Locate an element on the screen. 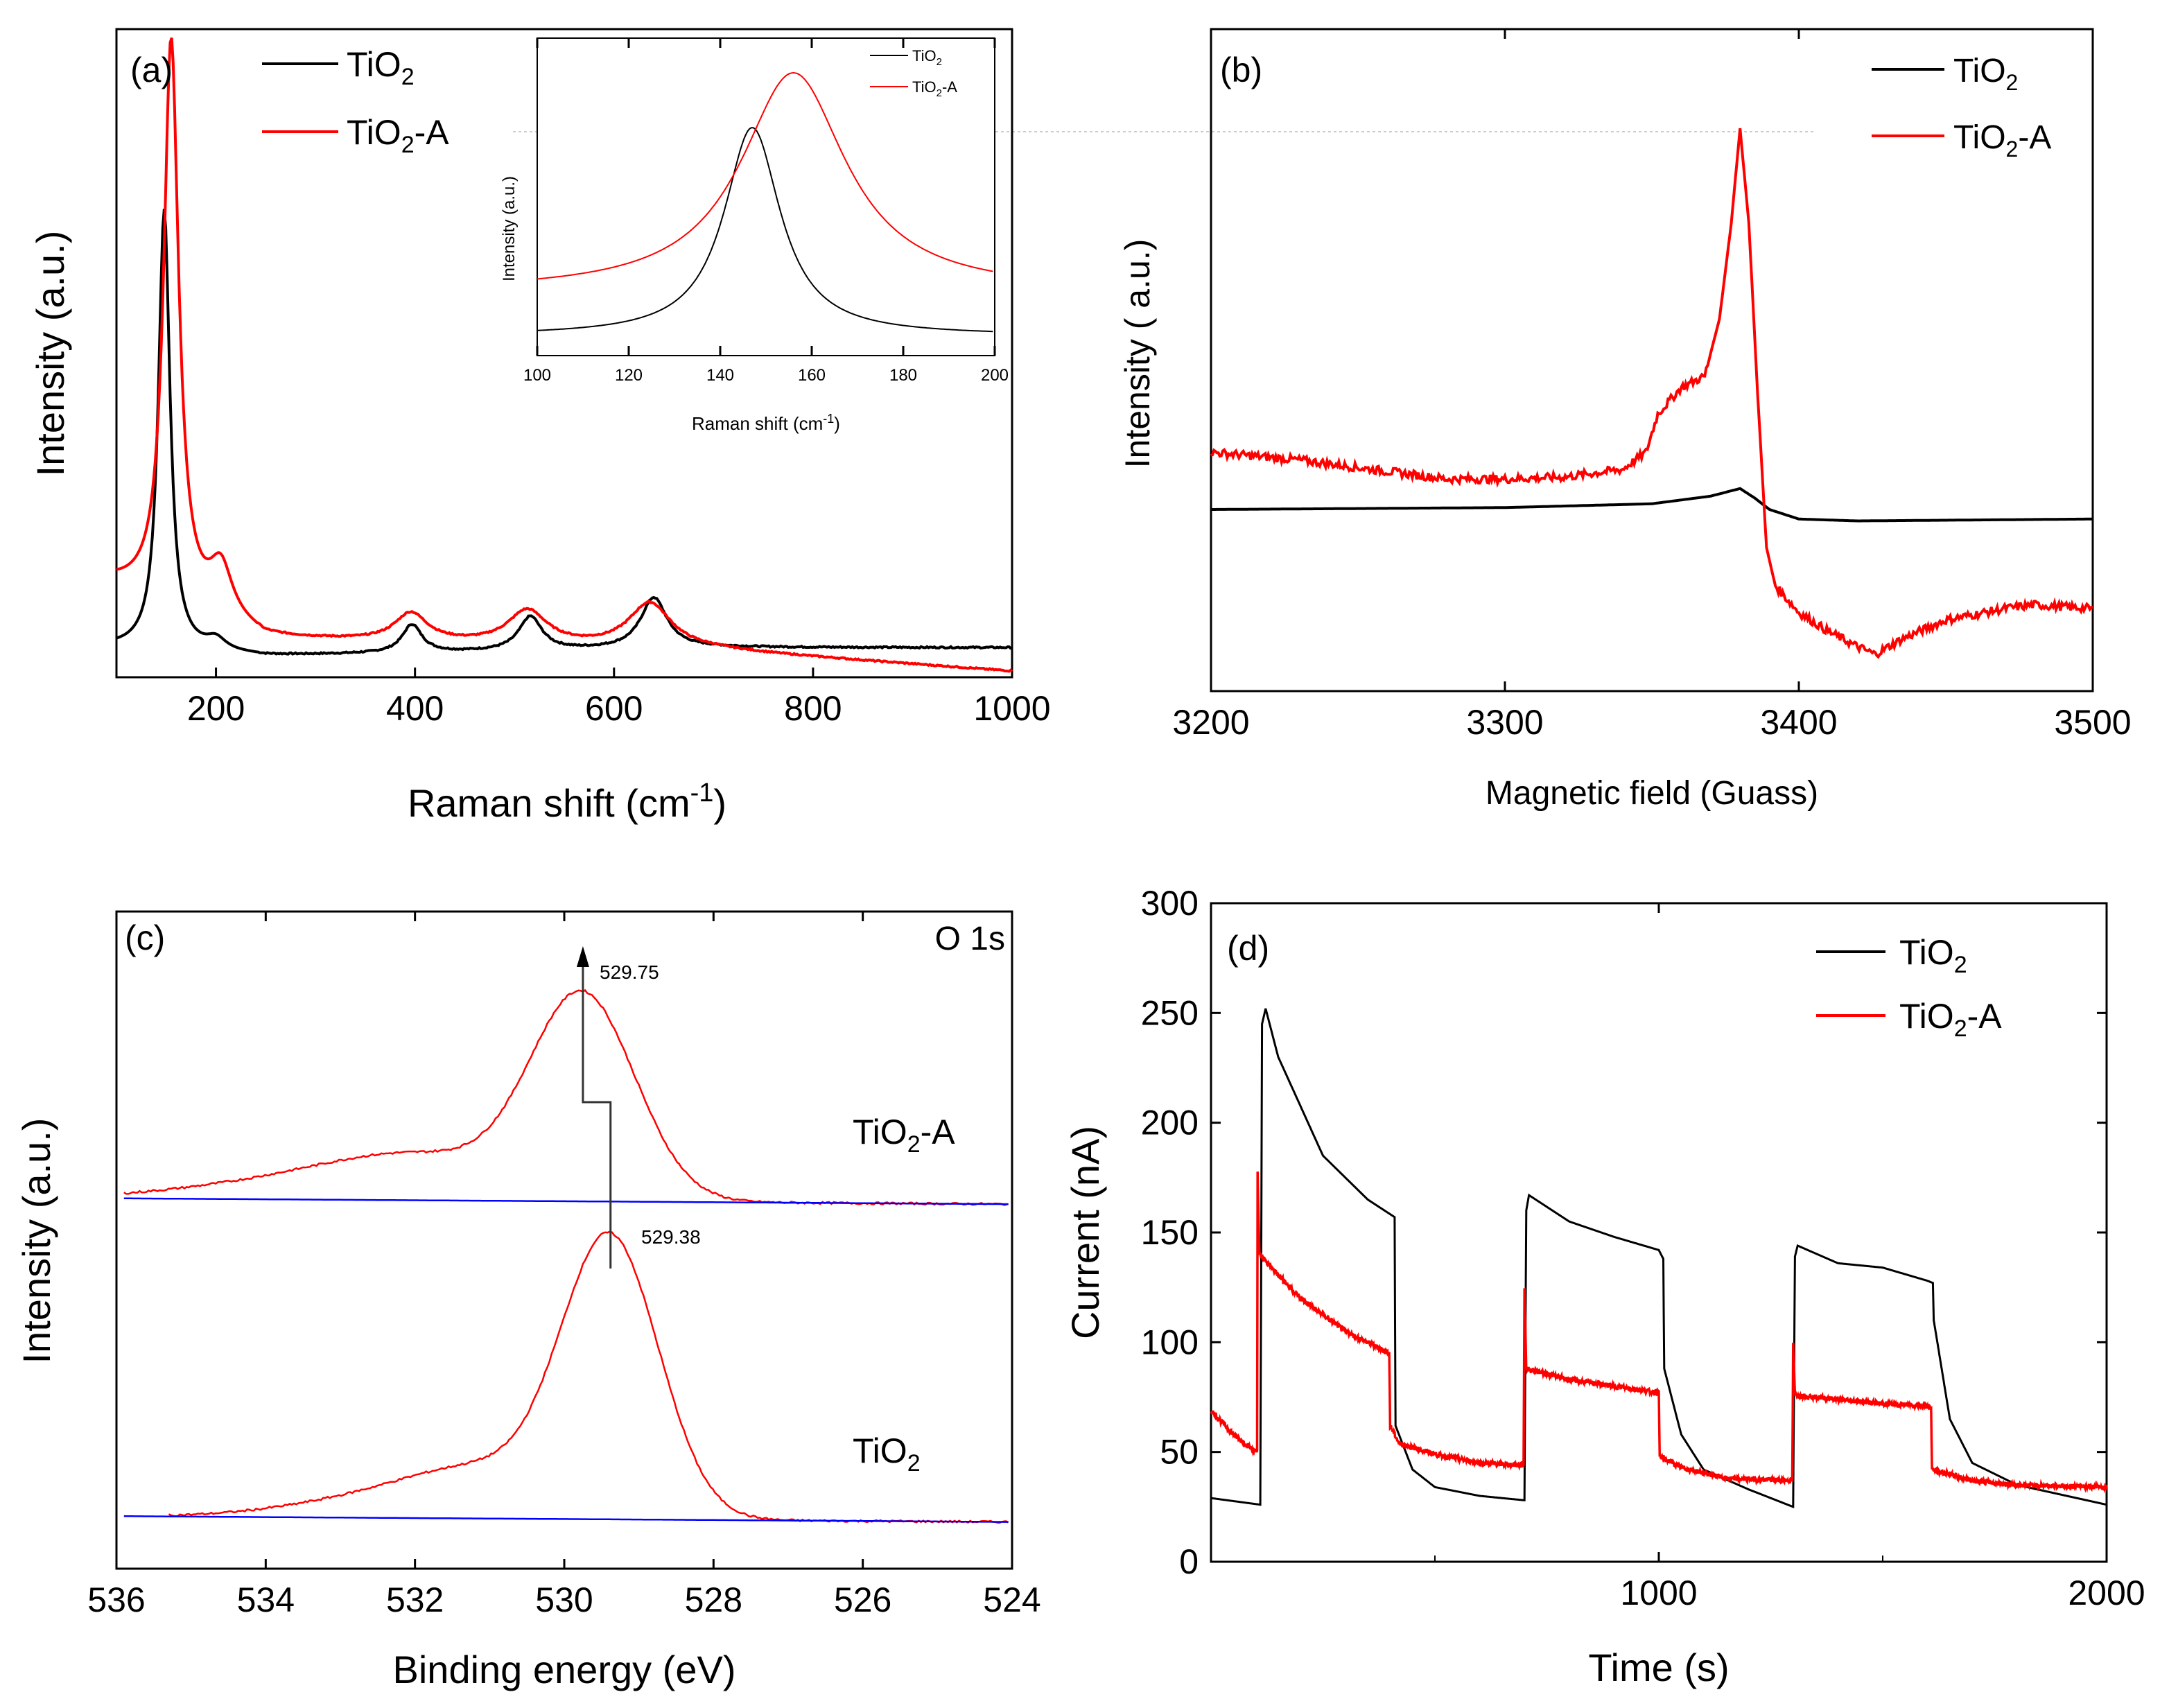 This screenshot has width=2169, height=1708. panel-c-annotation-tio2: 529.38 is located at coordinates (671, 1237).